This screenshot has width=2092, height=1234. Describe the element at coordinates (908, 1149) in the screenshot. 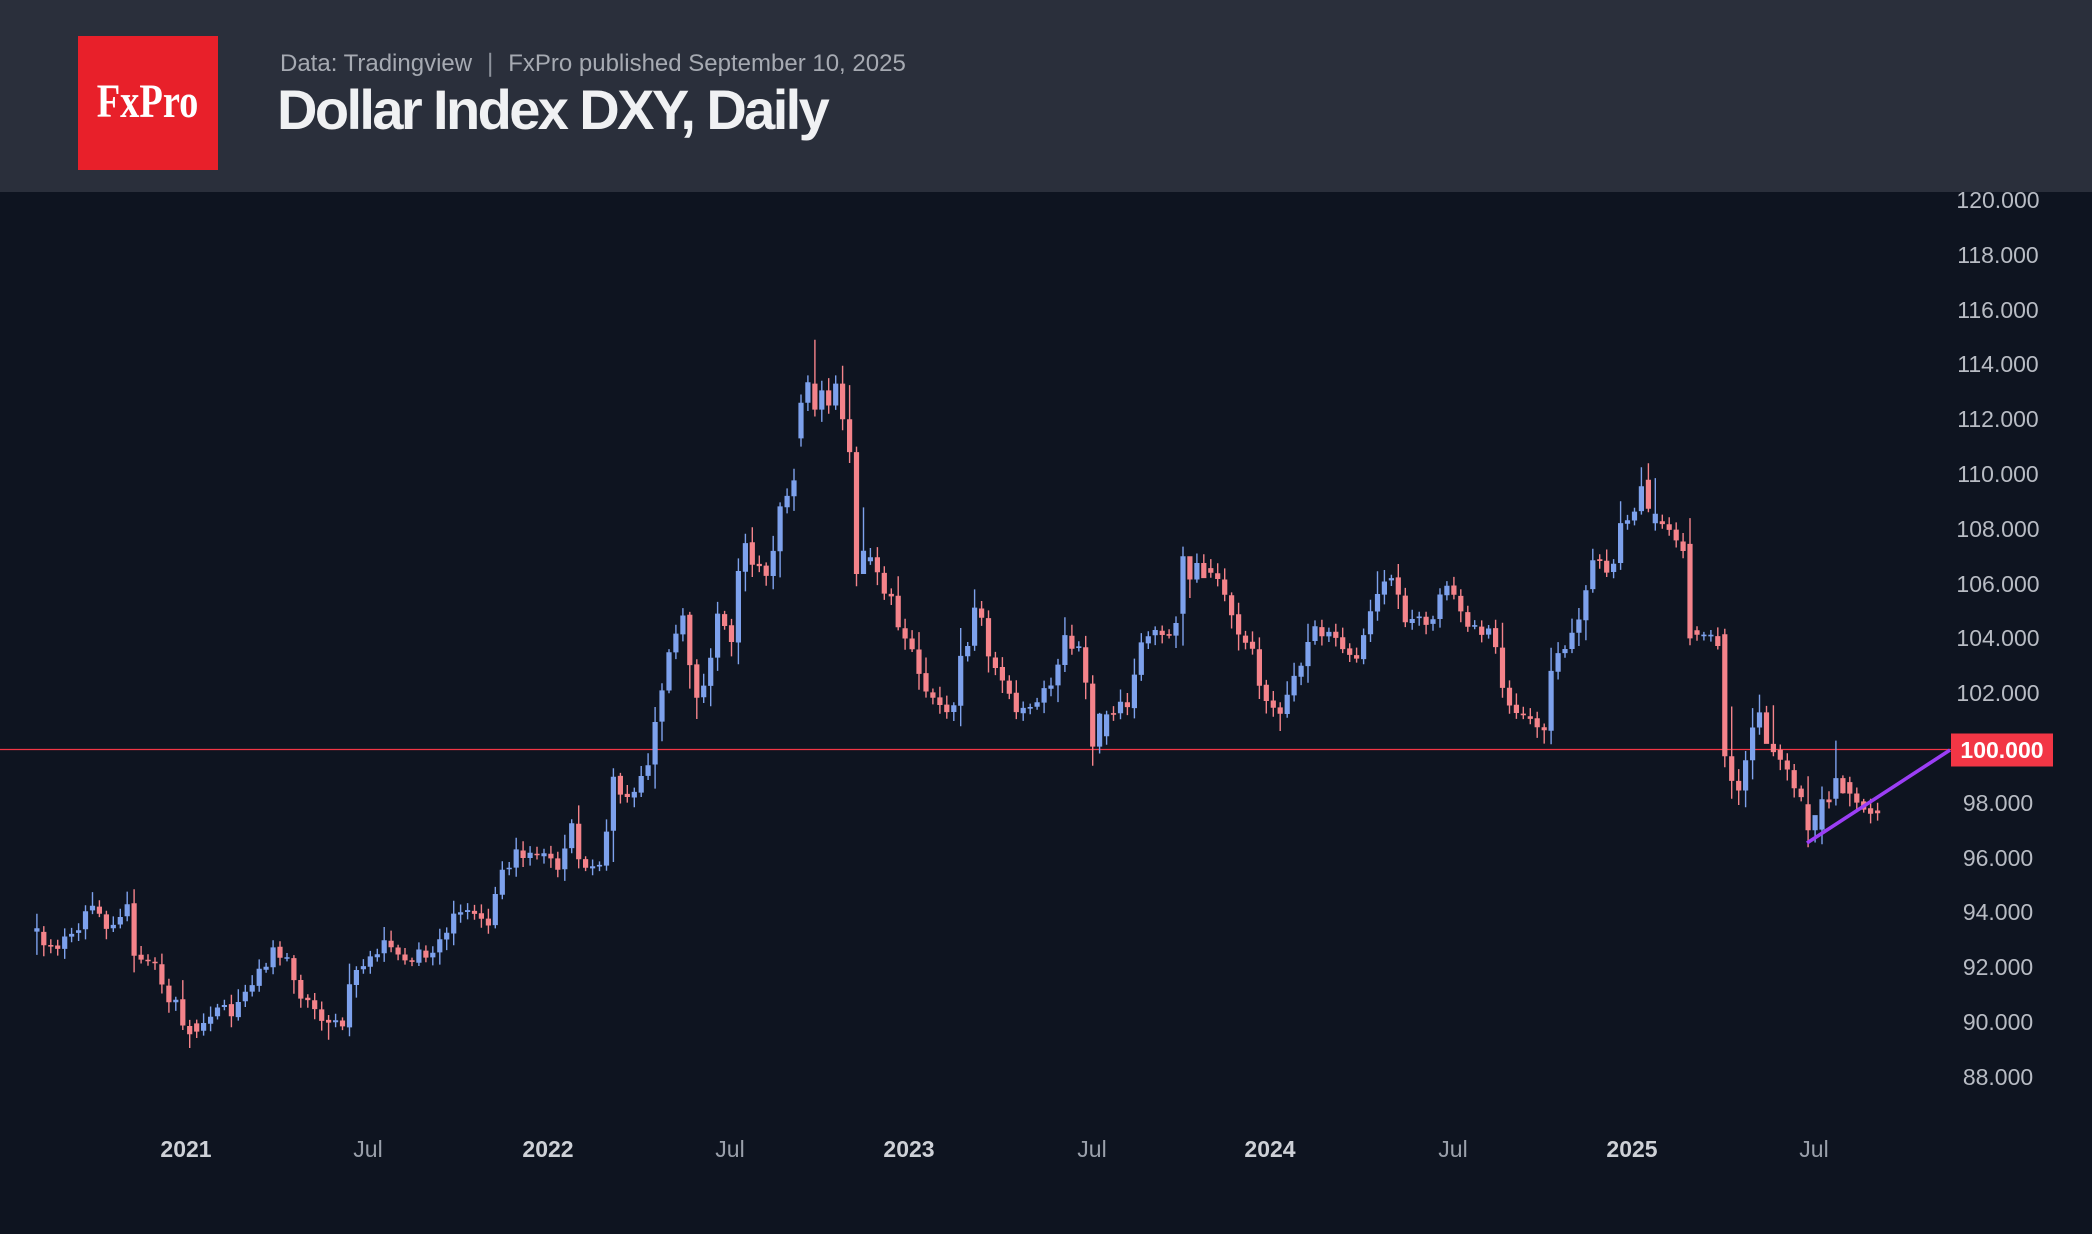

I see `svg-text: 2023` at that location.